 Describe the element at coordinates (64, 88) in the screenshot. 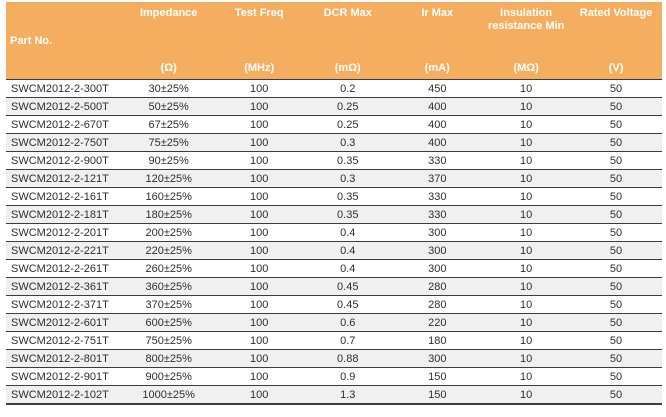

I see `cell-part-no: SWCM2012-2-300T` at that location.